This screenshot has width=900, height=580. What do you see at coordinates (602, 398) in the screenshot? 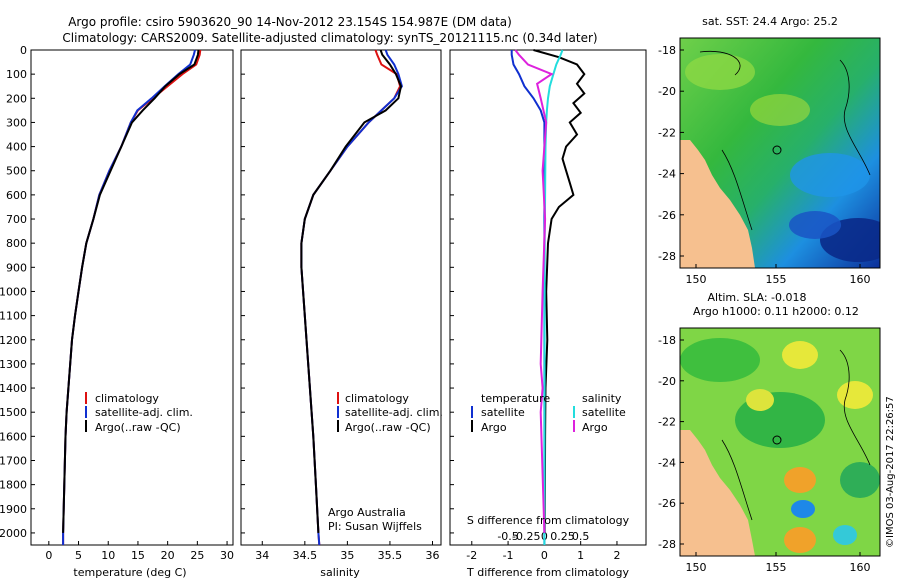
I see `legend-title-salinity: salinity` at bounding box center [602, 398].